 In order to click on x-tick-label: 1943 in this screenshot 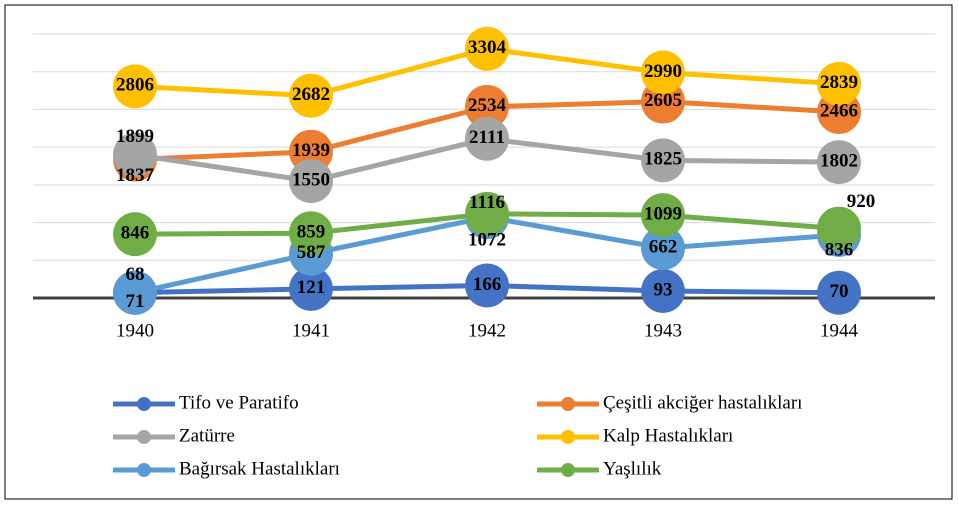, I will do `click(663, 330)`.